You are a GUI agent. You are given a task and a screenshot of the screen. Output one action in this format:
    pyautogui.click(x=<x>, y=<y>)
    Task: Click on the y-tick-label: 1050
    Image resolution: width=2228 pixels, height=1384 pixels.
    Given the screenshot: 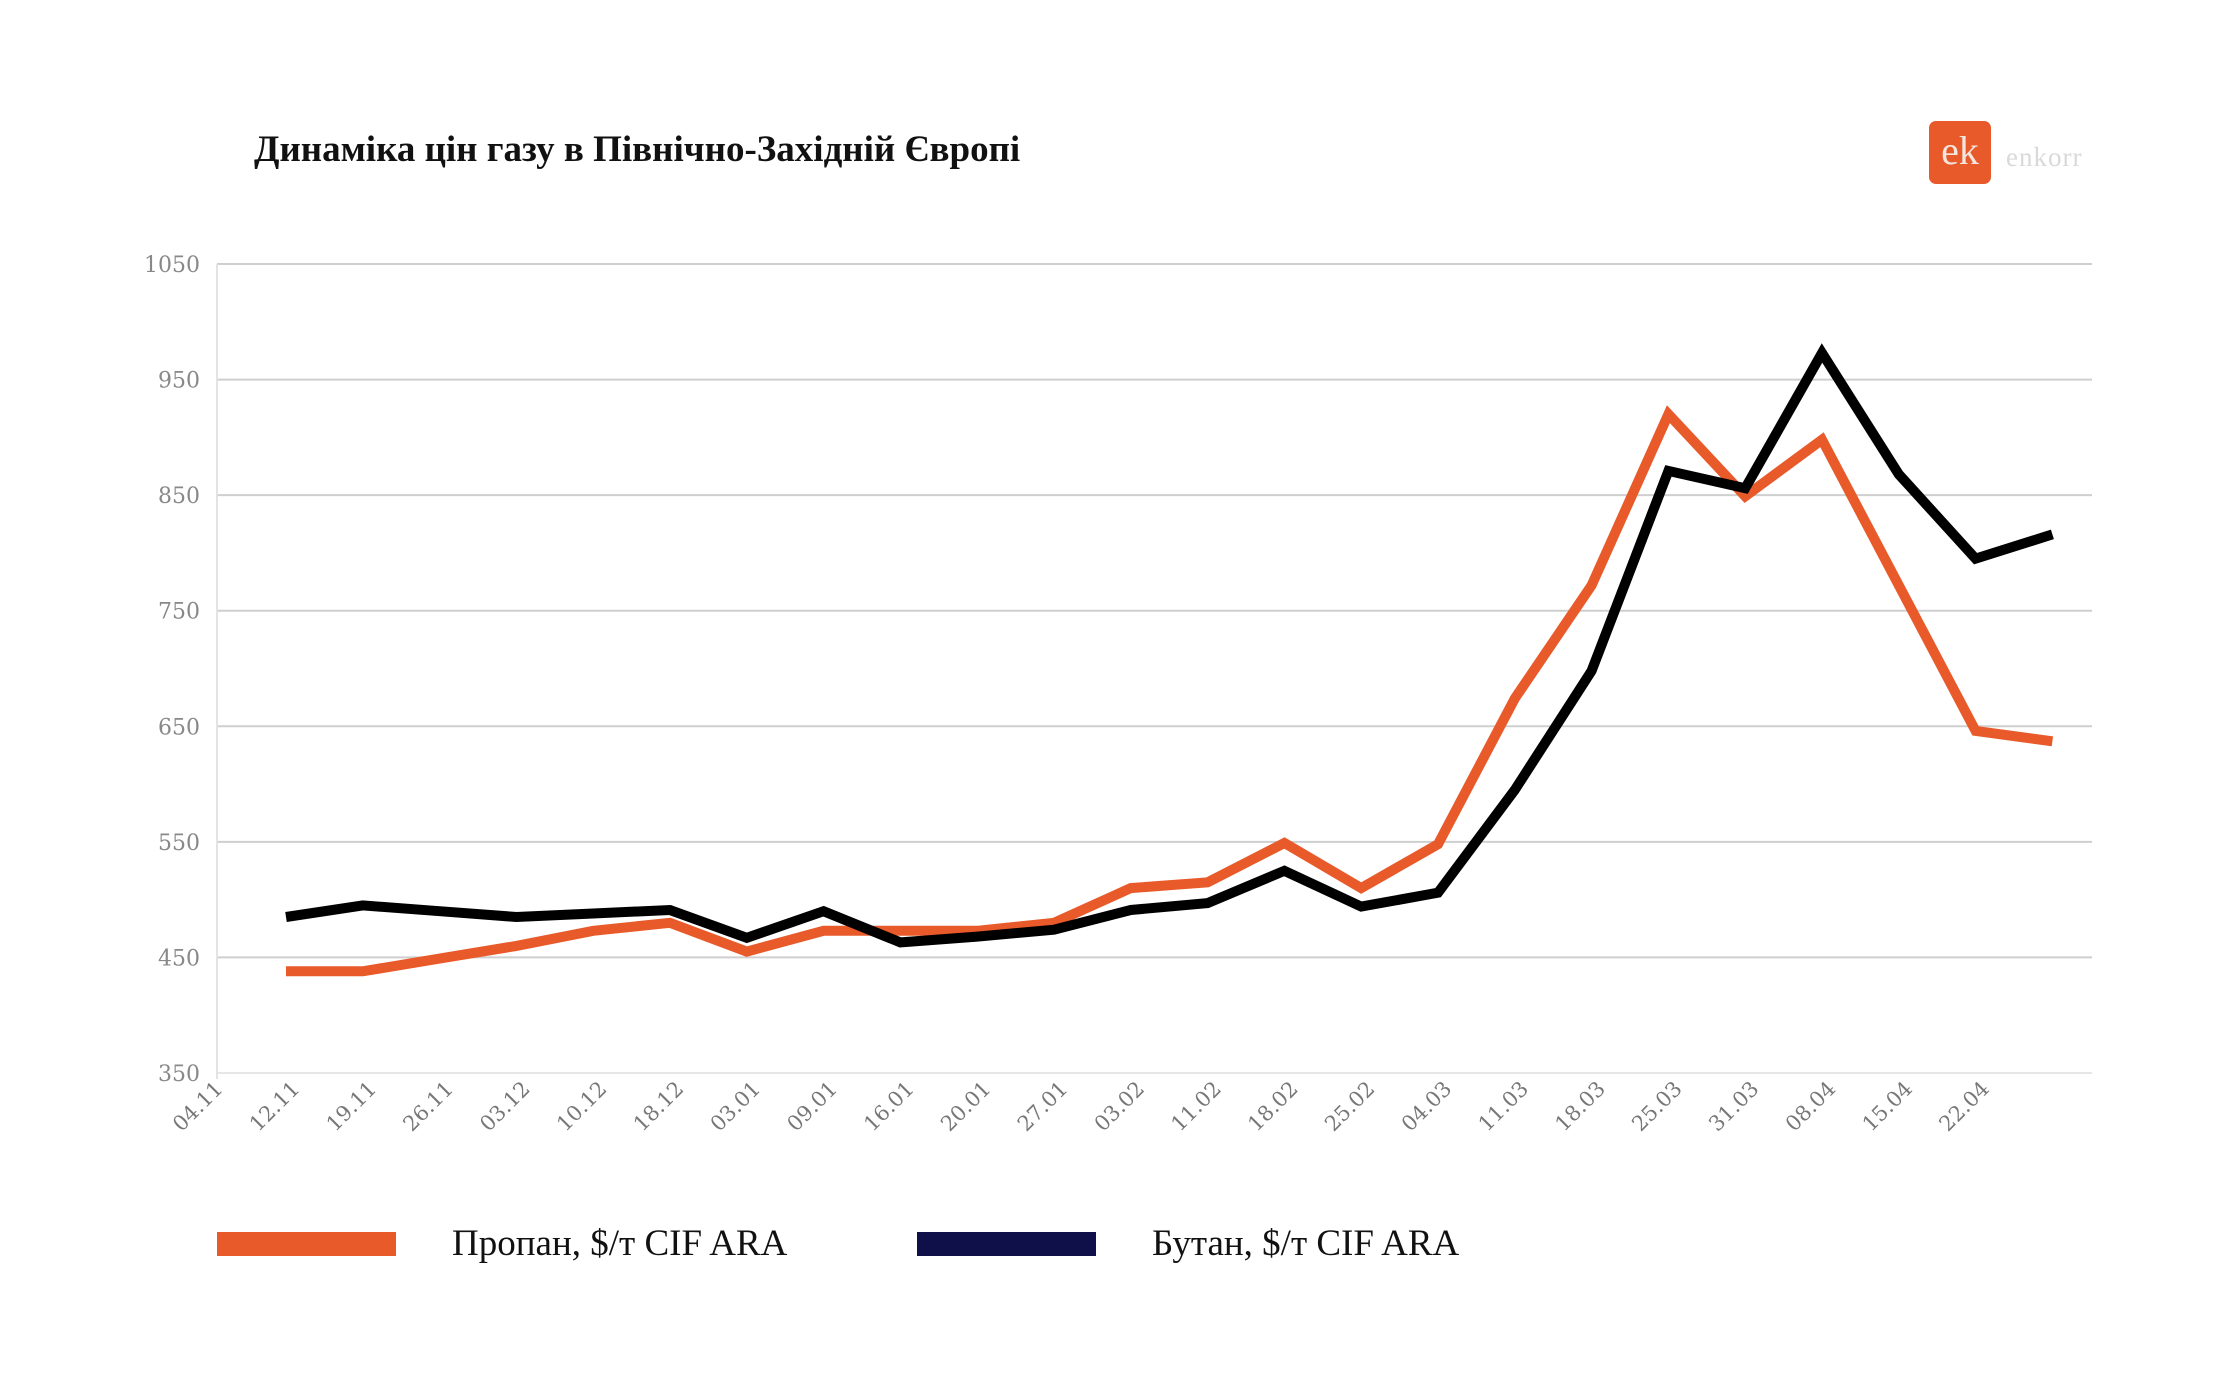 What is the action you would take?
    pyautogui.click(x=172, y=265)
    